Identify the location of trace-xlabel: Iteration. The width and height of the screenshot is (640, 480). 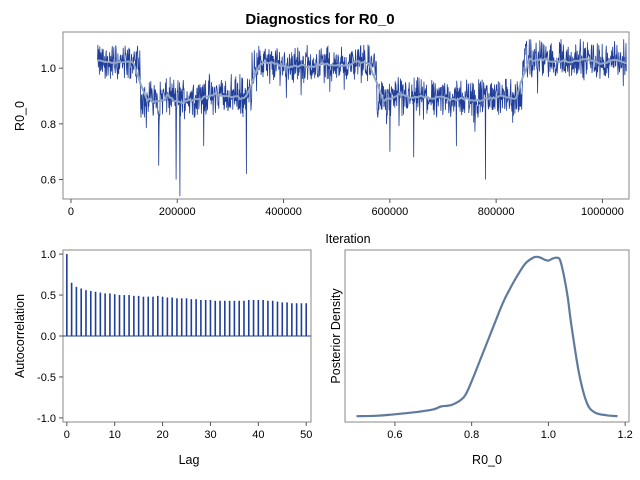
(347, 239).